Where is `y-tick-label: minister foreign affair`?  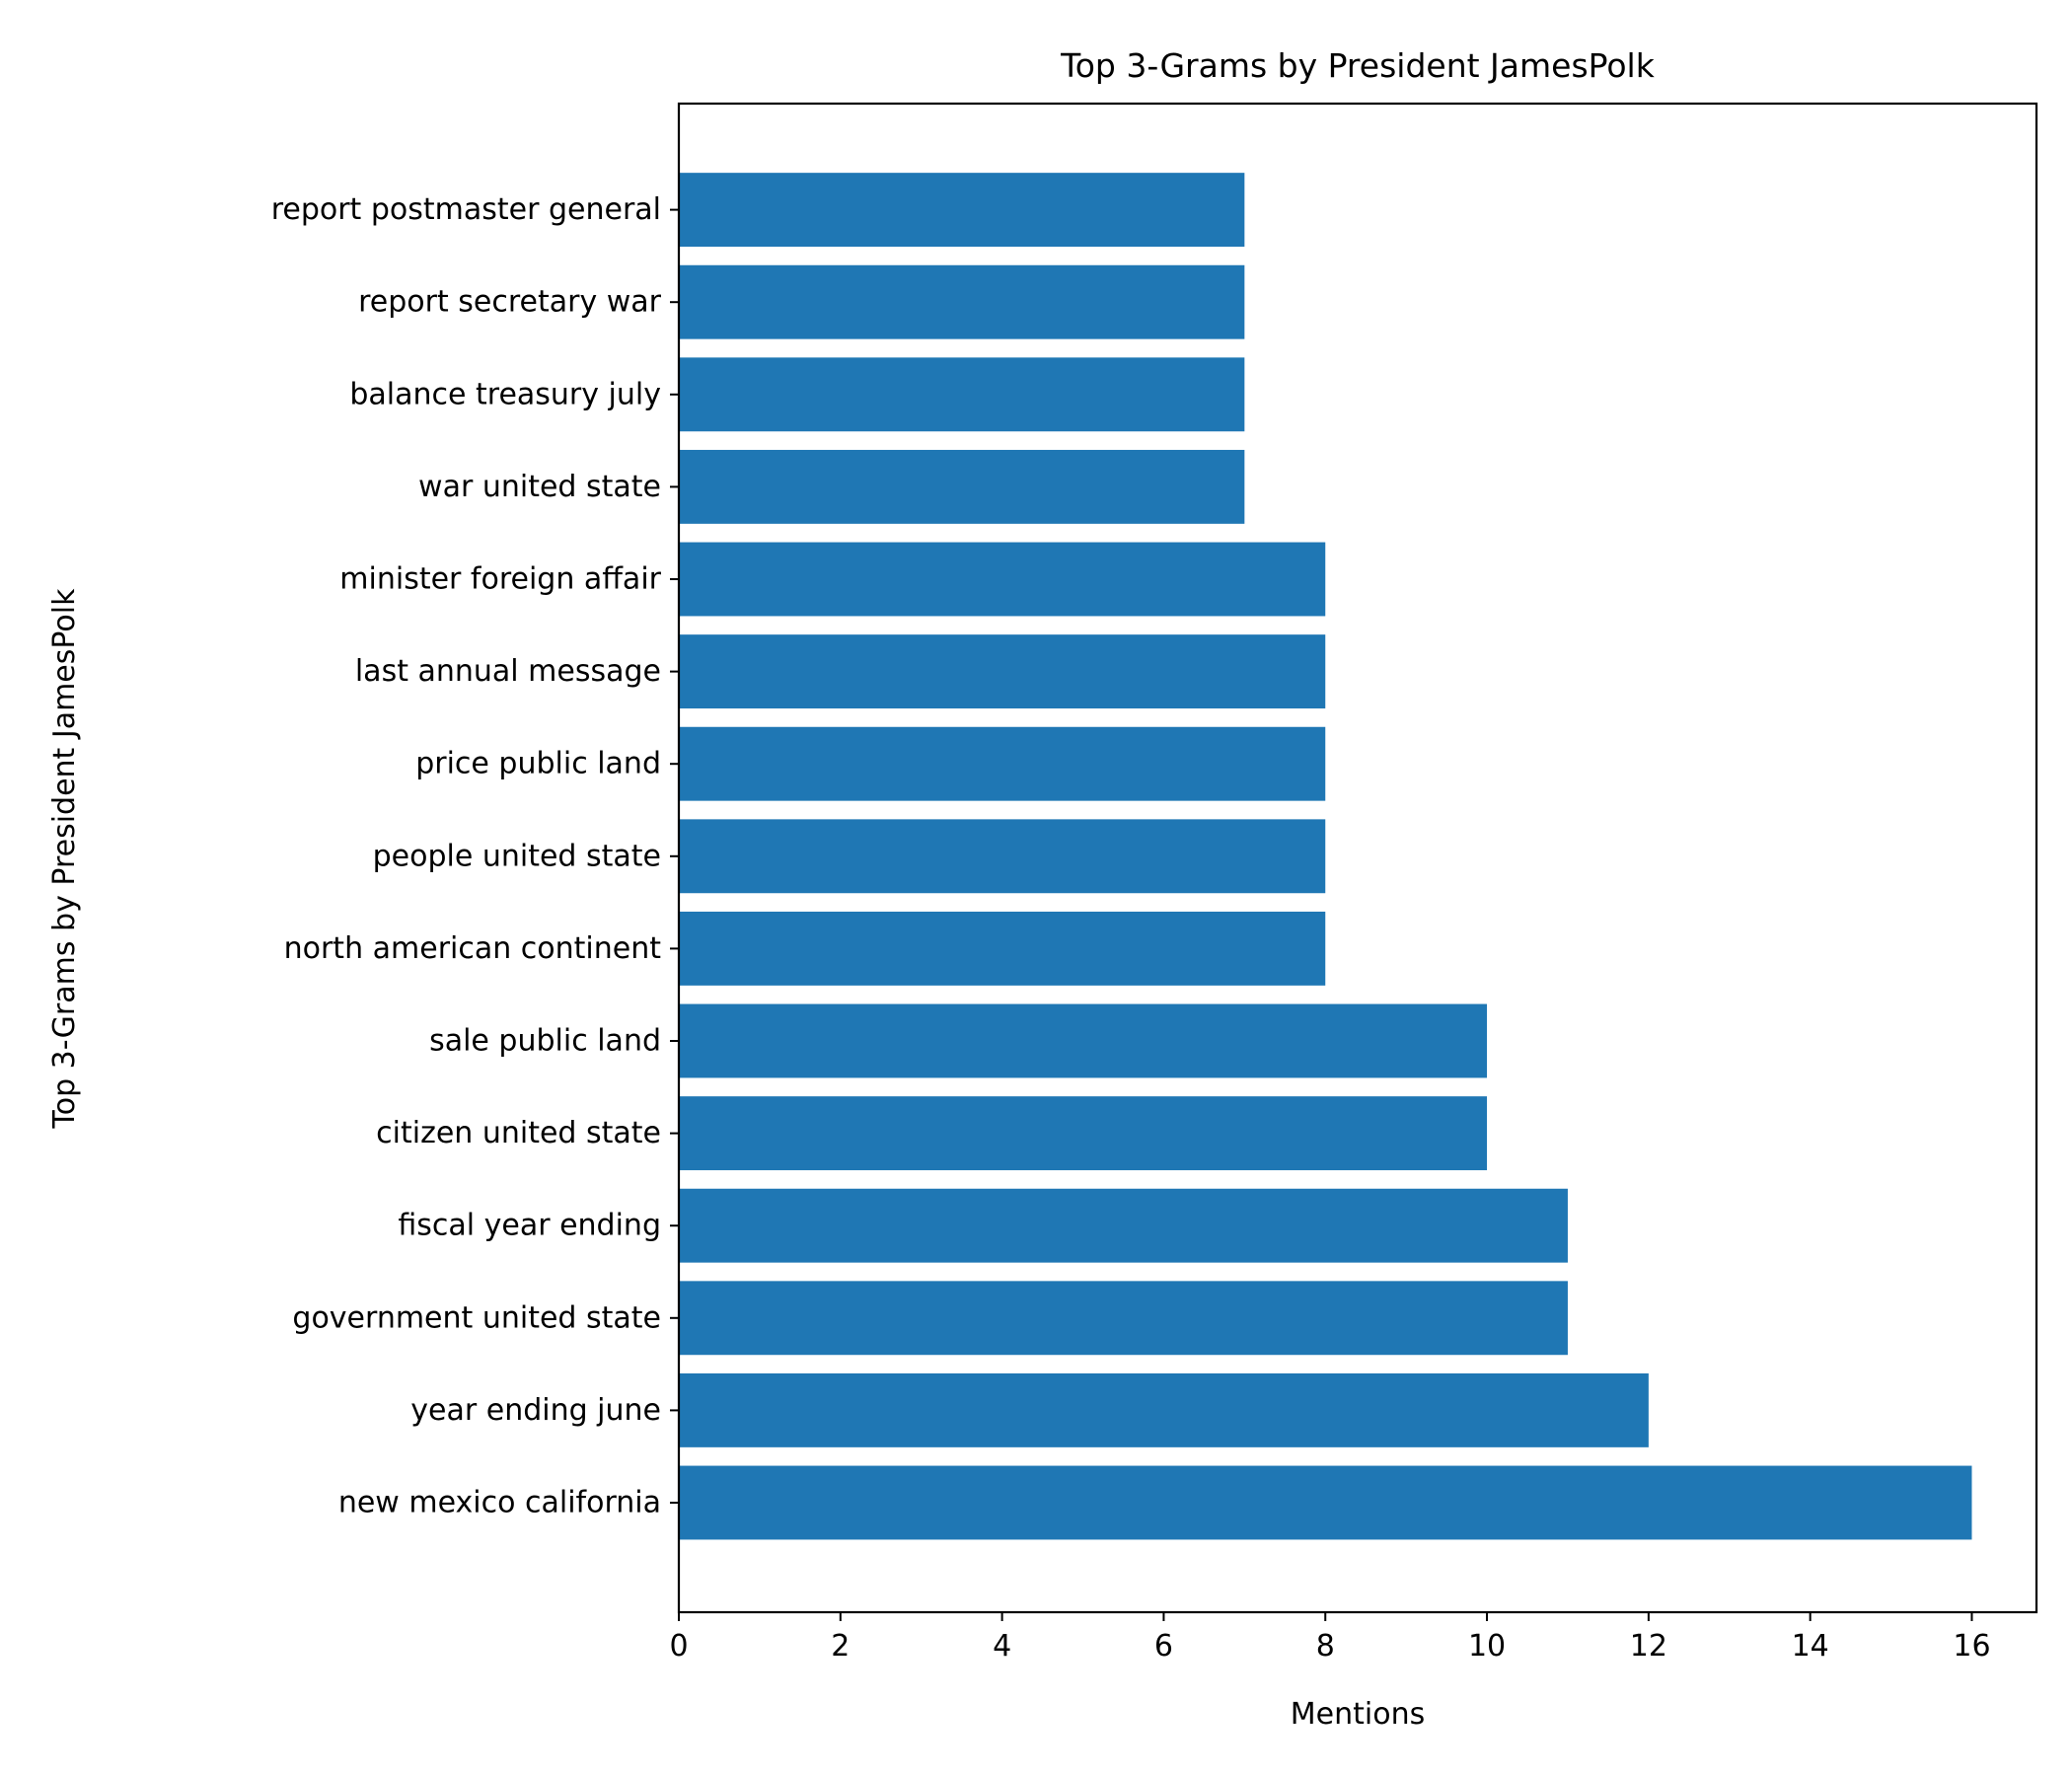
y-tick-label: minister foreign affair is located at coordinates (500, 580).